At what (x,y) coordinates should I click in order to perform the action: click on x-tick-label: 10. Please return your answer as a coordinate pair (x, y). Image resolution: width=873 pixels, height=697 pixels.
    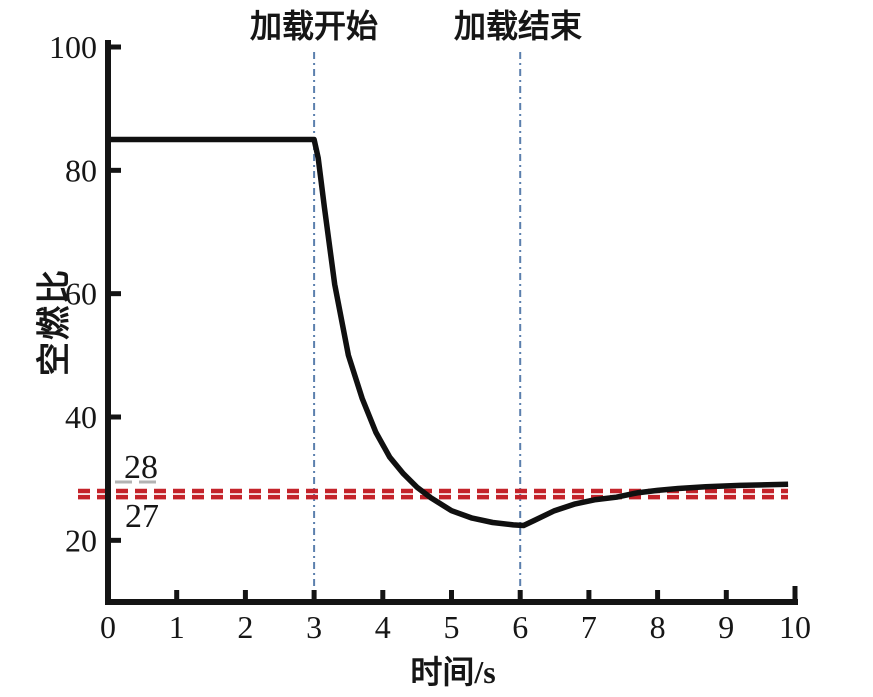
    Looking at the image, I should click on (795, 627).